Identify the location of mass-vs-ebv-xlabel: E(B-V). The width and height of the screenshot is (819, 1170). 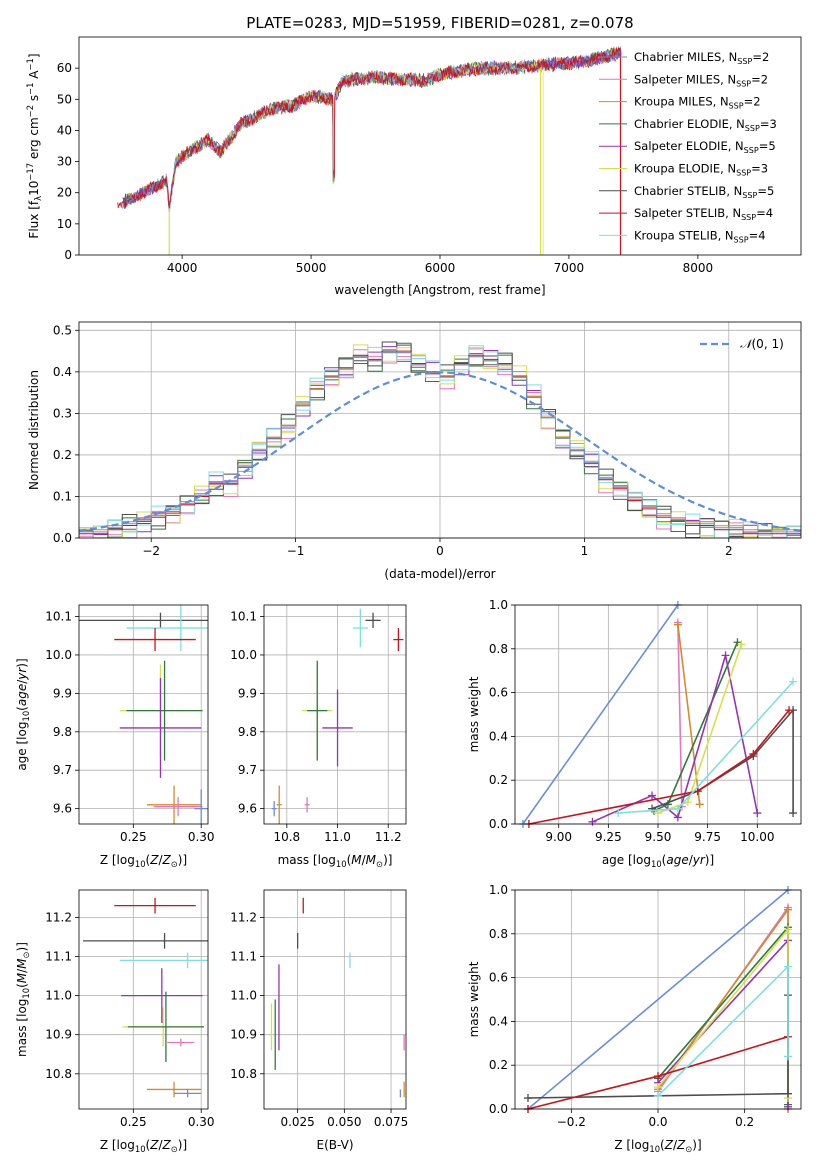
(334, 1145).